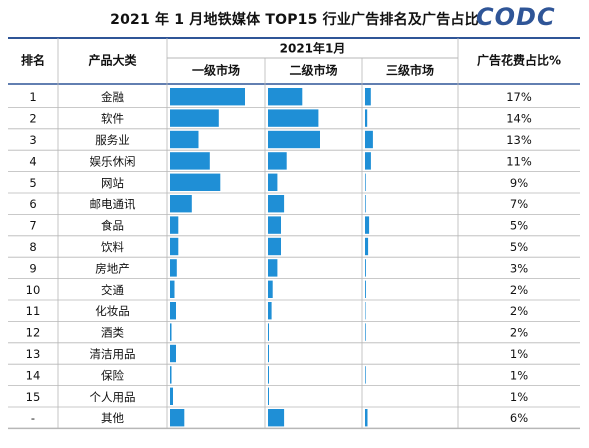 Image resolution: width=589 pixels, height=448 pixels. Describe the element at coordinates (216, 70) in the screenshot. I see `header-tier1: 一级市场` at that location.